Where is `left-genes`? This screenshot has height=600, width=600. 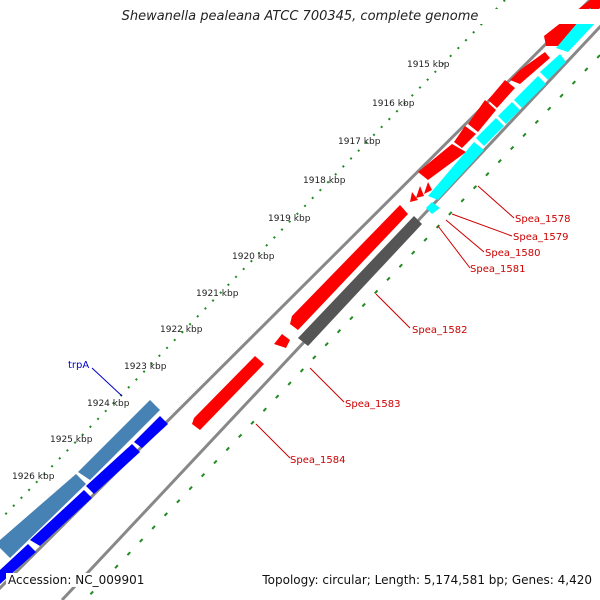 left-genes is located at coordinates (84, 492).